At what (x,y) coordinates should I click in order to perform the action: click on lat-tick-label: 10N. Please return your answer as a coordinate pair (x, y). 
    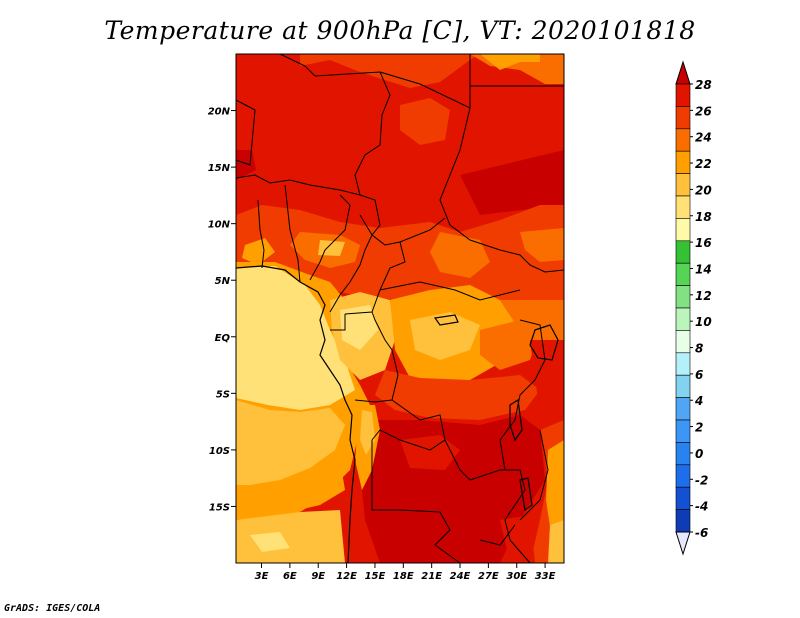
    Looking at the image, I should click on (219, 225).